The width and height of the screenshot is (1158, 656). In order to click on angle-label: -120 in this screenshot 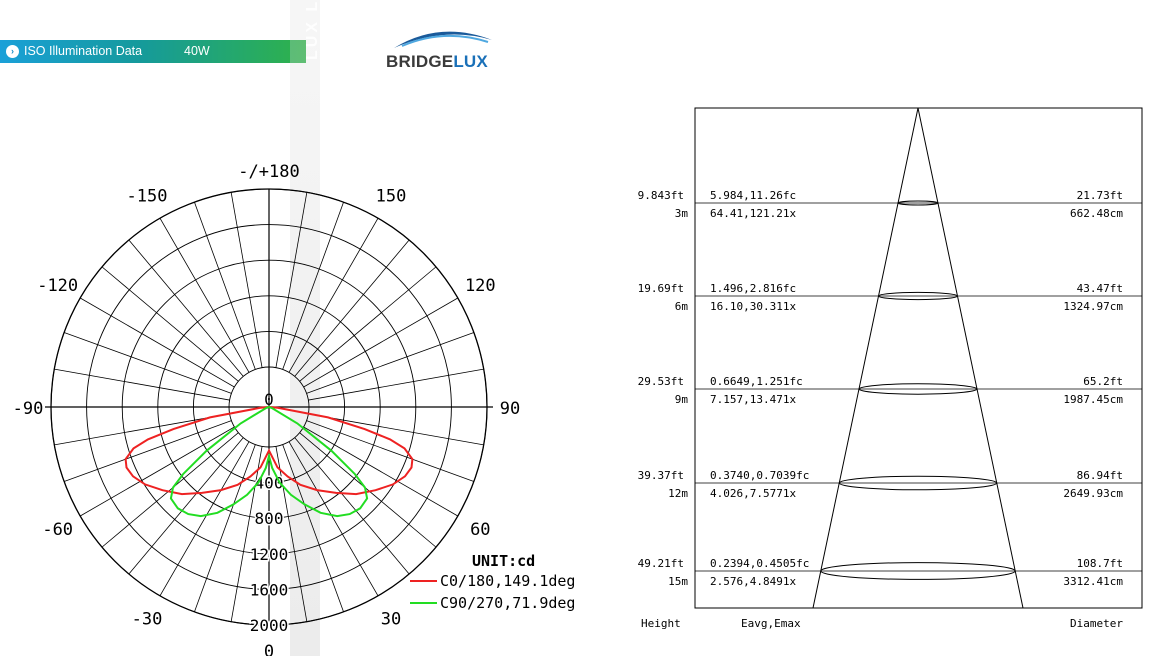, I will do `click(57, 286)`.